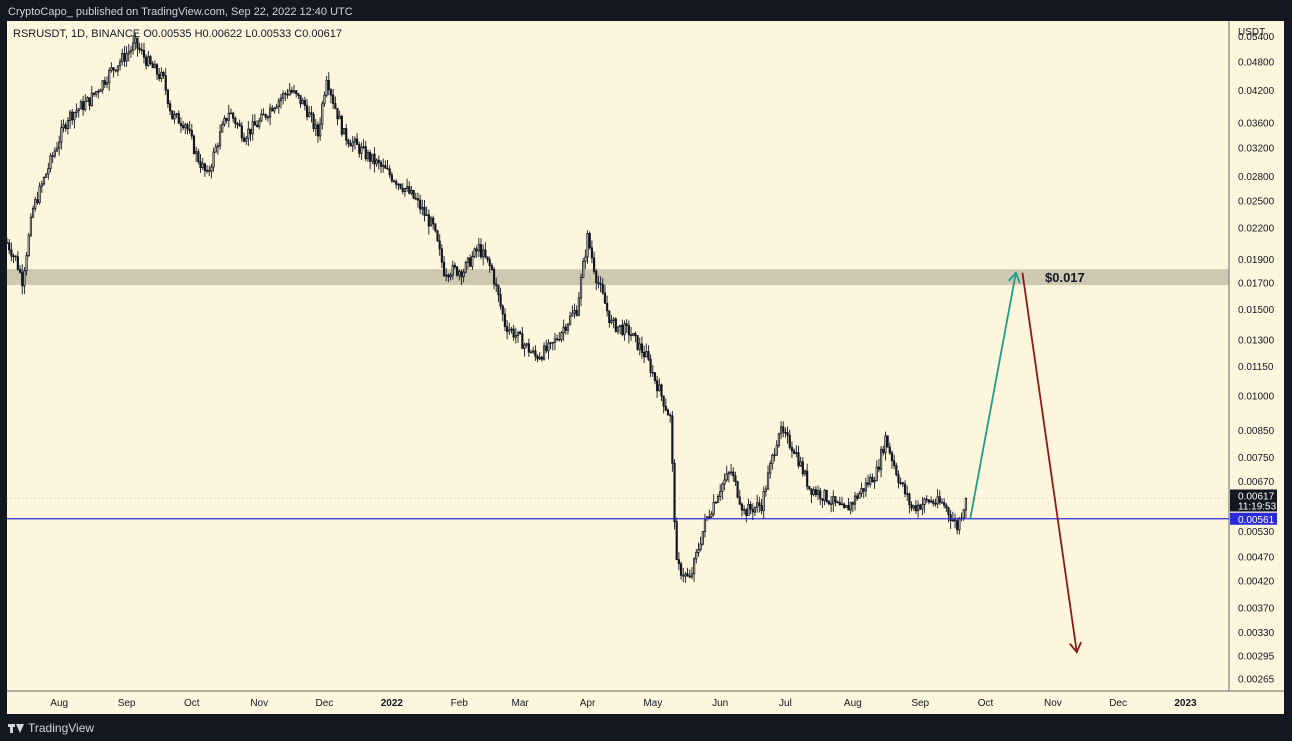 The image size is (1292, 741). I want to click on y-tick-label: 0.02500, so click(1256, 201).